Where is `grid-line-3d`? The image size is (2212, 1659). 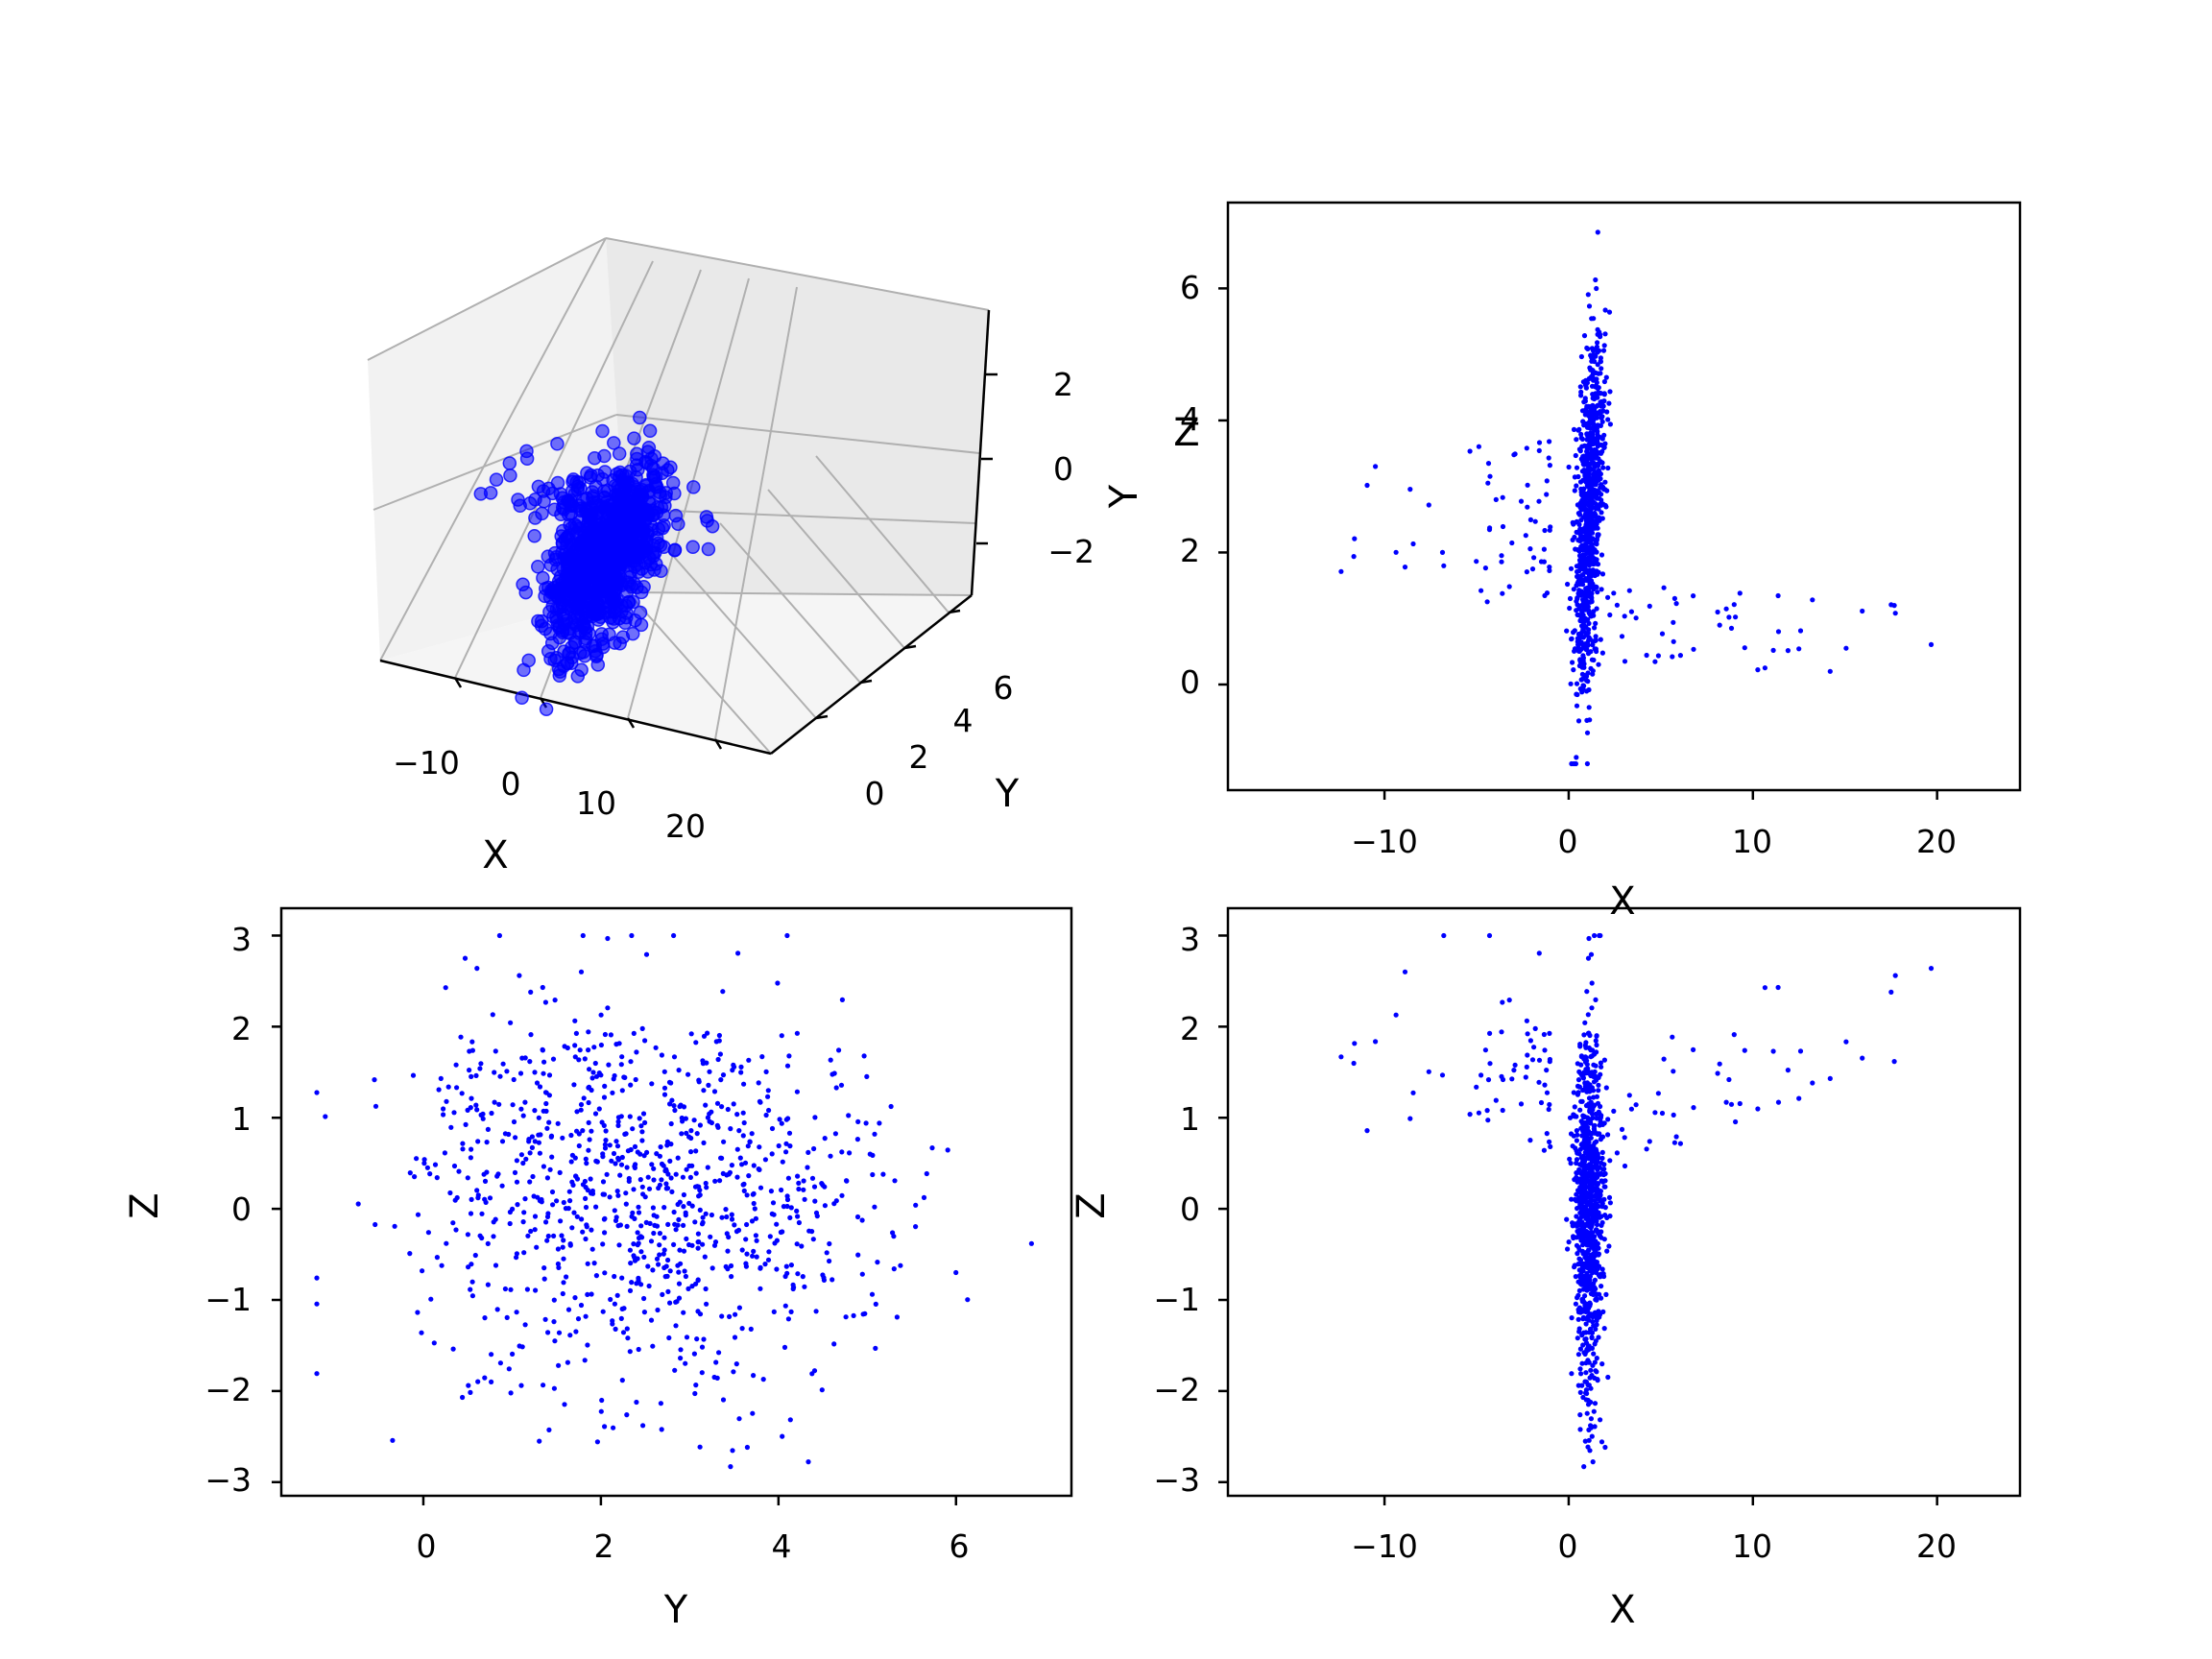 grid-line-3d is located at coordinates (495, 462).